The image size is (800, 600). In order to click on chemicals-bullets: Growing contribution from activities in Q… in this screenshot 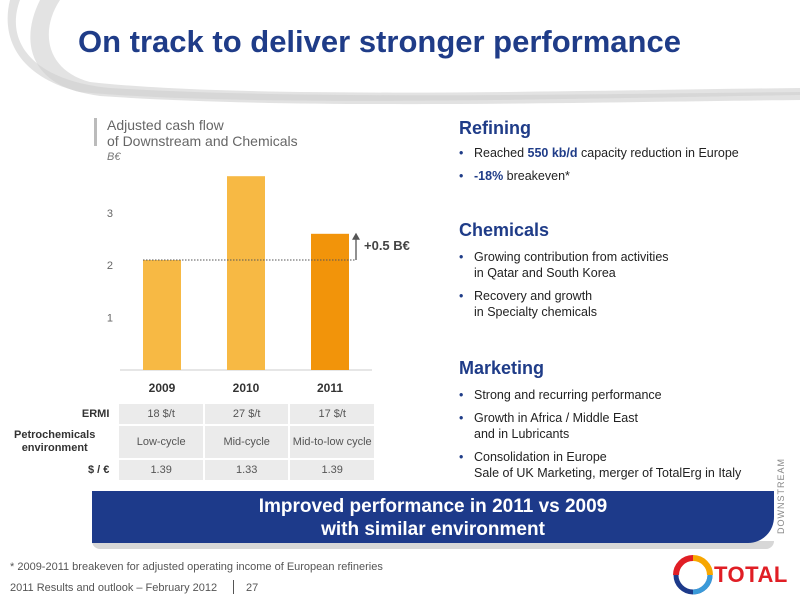, I will do `click(564, 288)`.